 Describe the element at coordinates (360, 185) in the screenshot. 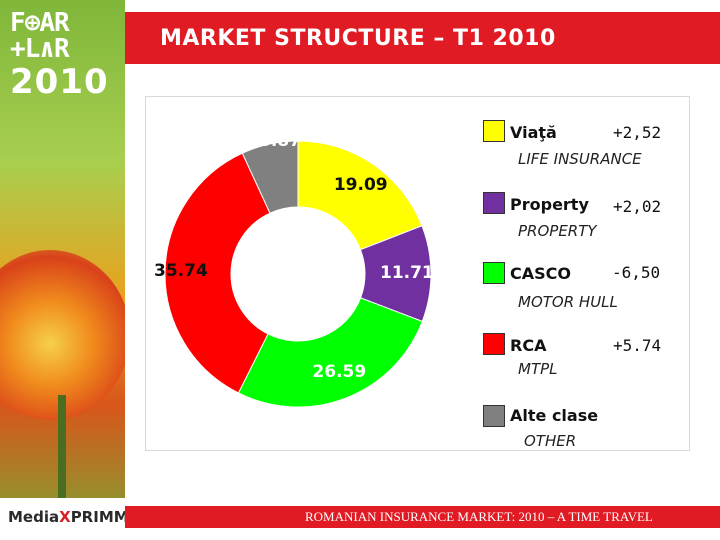

I see `slice-value-label: 19.09` at that location.